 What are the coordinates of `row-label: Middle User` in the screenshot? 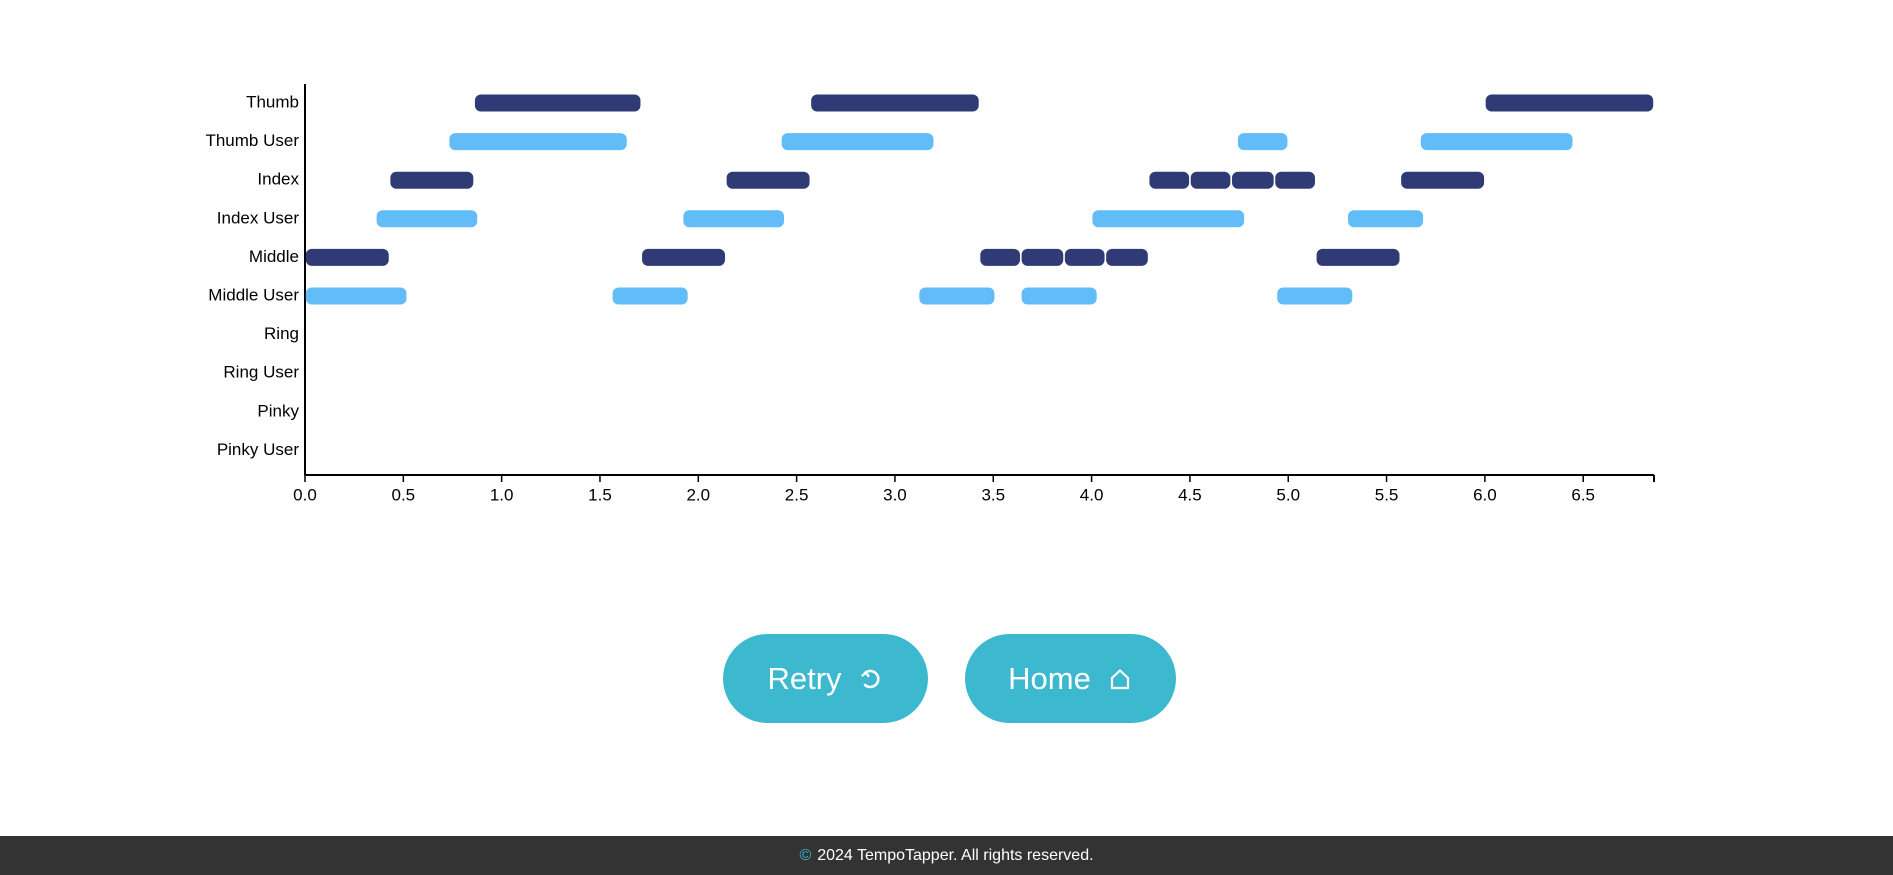 It's located at (253, 294).